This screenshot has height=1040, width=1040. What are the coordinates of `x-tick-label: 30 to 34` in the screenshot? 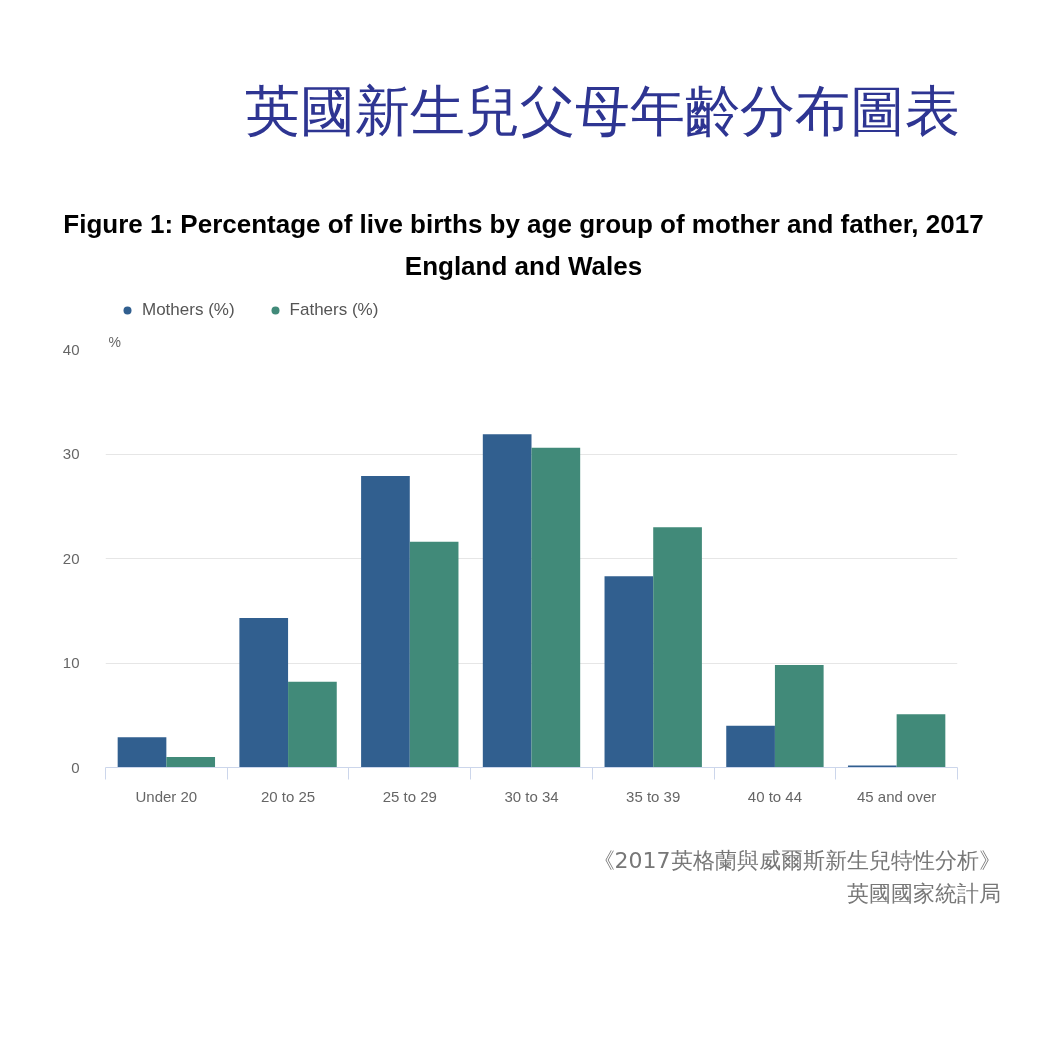 It's located at (531, 796).